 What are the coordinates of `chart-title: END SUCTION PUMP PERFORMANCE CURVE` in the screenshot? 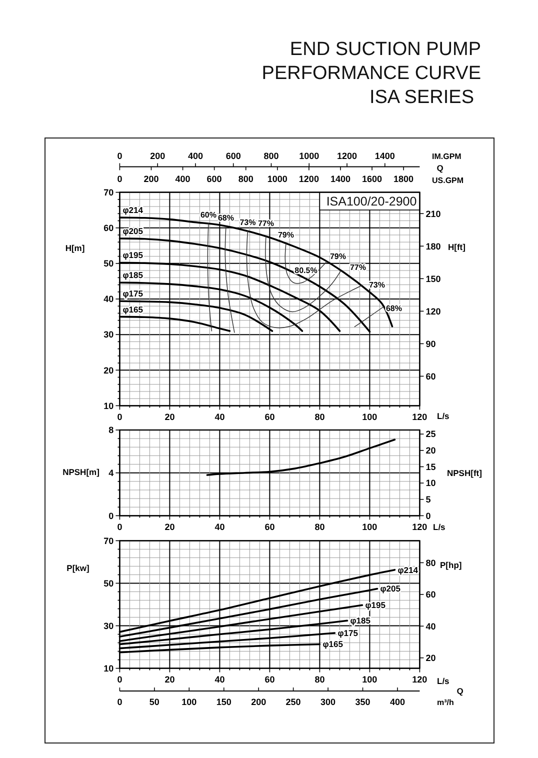 It's located at (371, 61).